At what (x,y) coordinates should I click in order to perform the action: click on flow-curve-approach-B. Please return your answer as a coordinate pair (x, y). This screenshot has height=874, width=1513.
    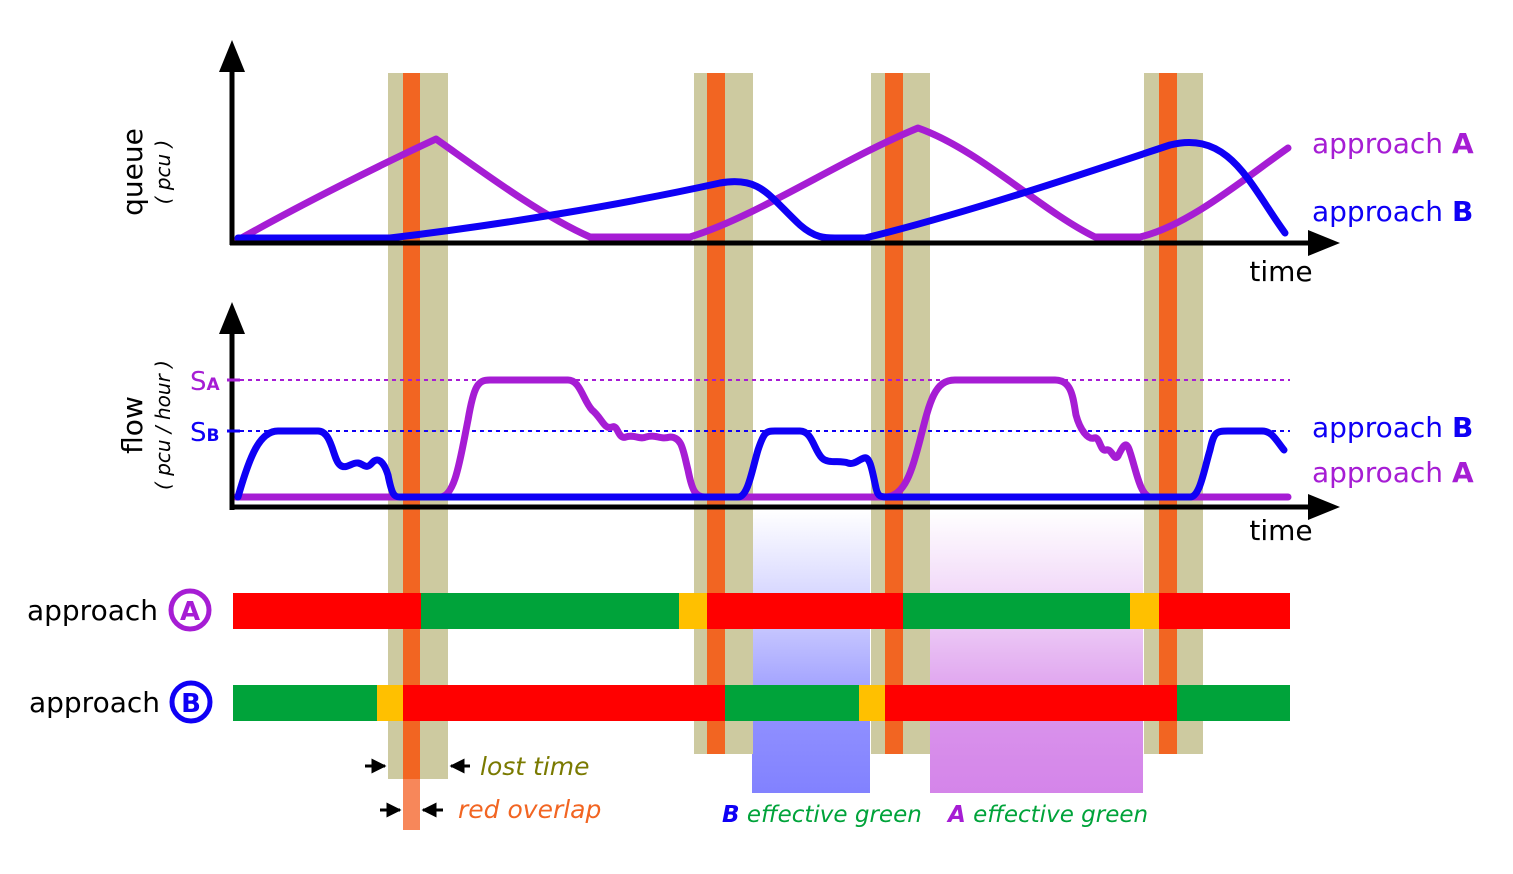
    Looking at the image, I should click on (761, 464).